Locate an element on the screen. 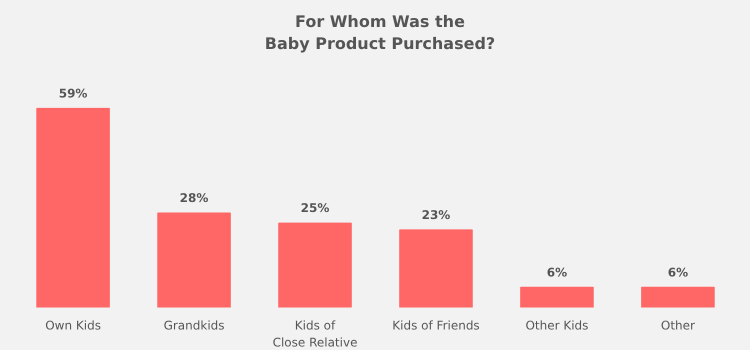 Image resolution: width=750 pixels, height=350 pixels. data-label: 28% is located at coordinates (194, 198).